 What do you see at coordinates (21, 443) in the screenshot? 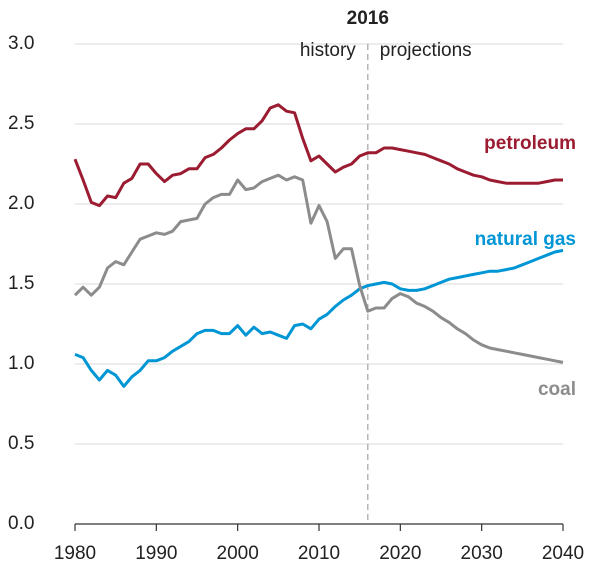
I see `y-tick-label: 0.5` at bounding box center [21, 443].